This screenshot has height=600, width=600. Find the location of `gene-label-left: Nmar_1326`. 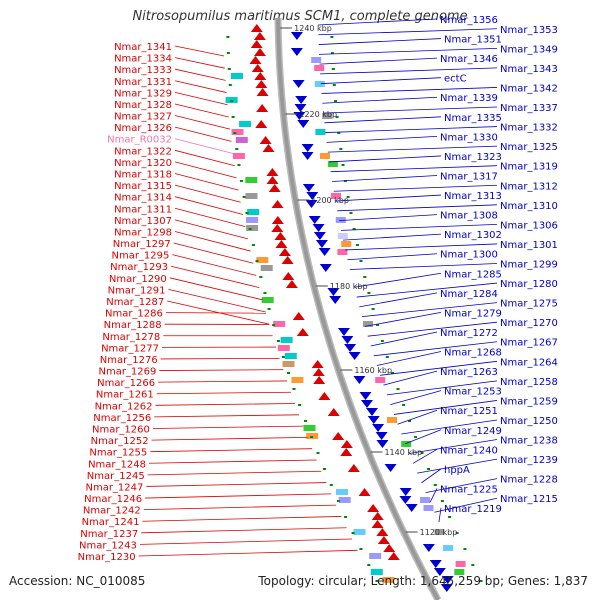

gene-label-left: Nmar_1326 is located at coordinates (143, 128).